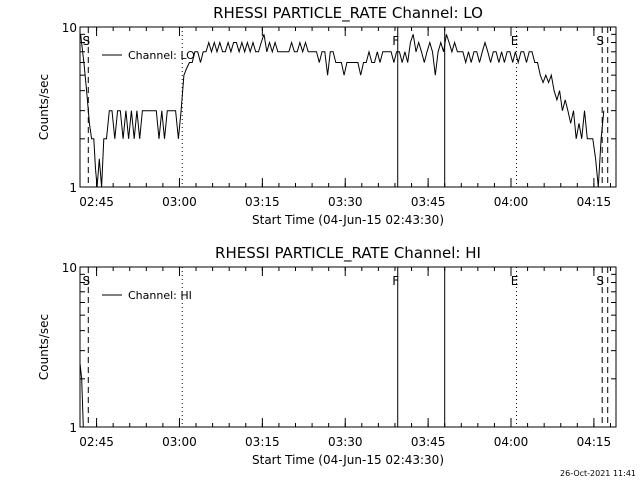 The image size is (640, 480). I want to click on legend-label: Channel: LO, so click(161, 55).